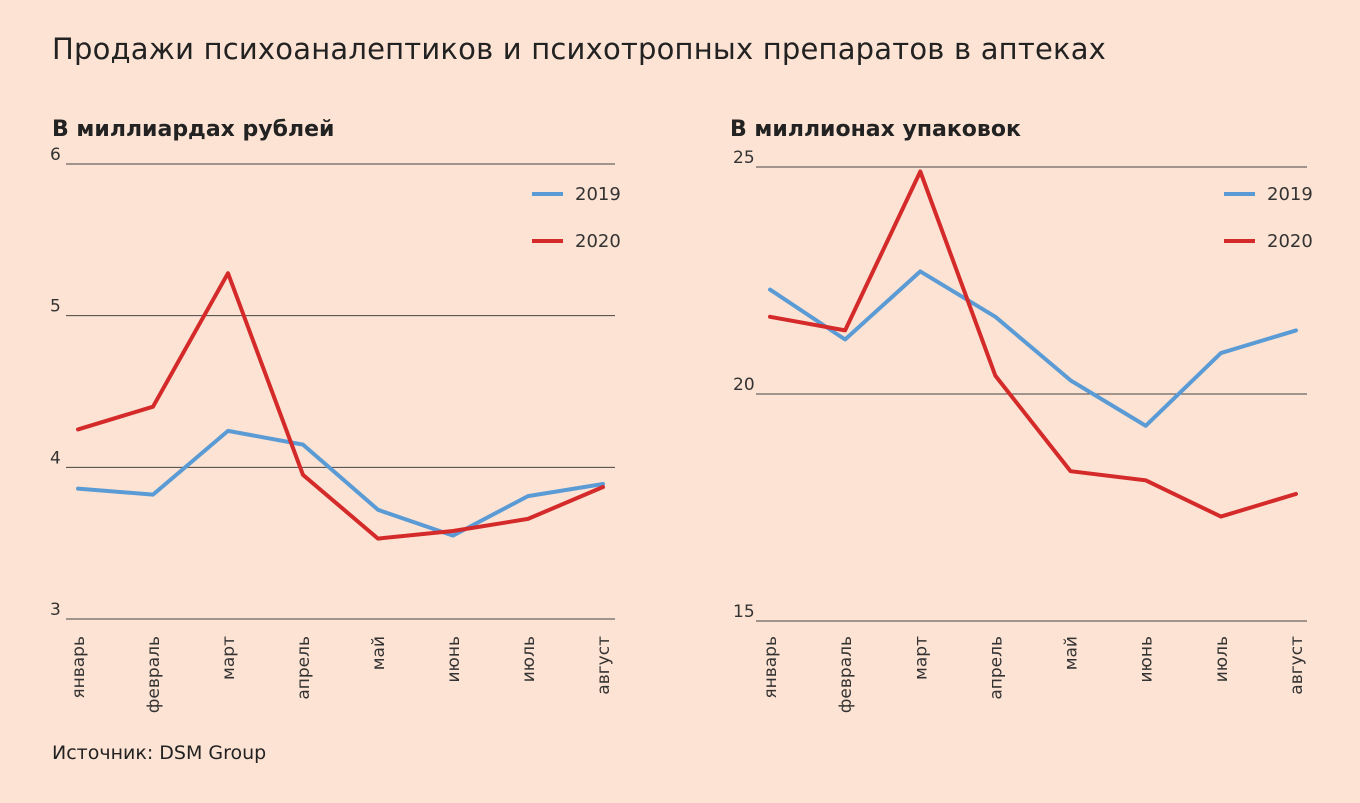 This screenshot has height=803, width=1360. Describe the element at coordinates (744, 158) in the screenshot. I see `y-tick-label: 25` at that location.